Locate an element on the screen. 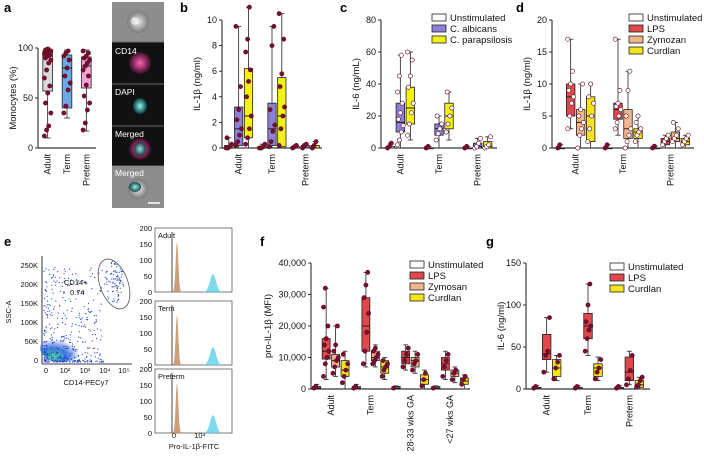  x-category-label: 28-33 wks GA is located at coordinates (410, 423).